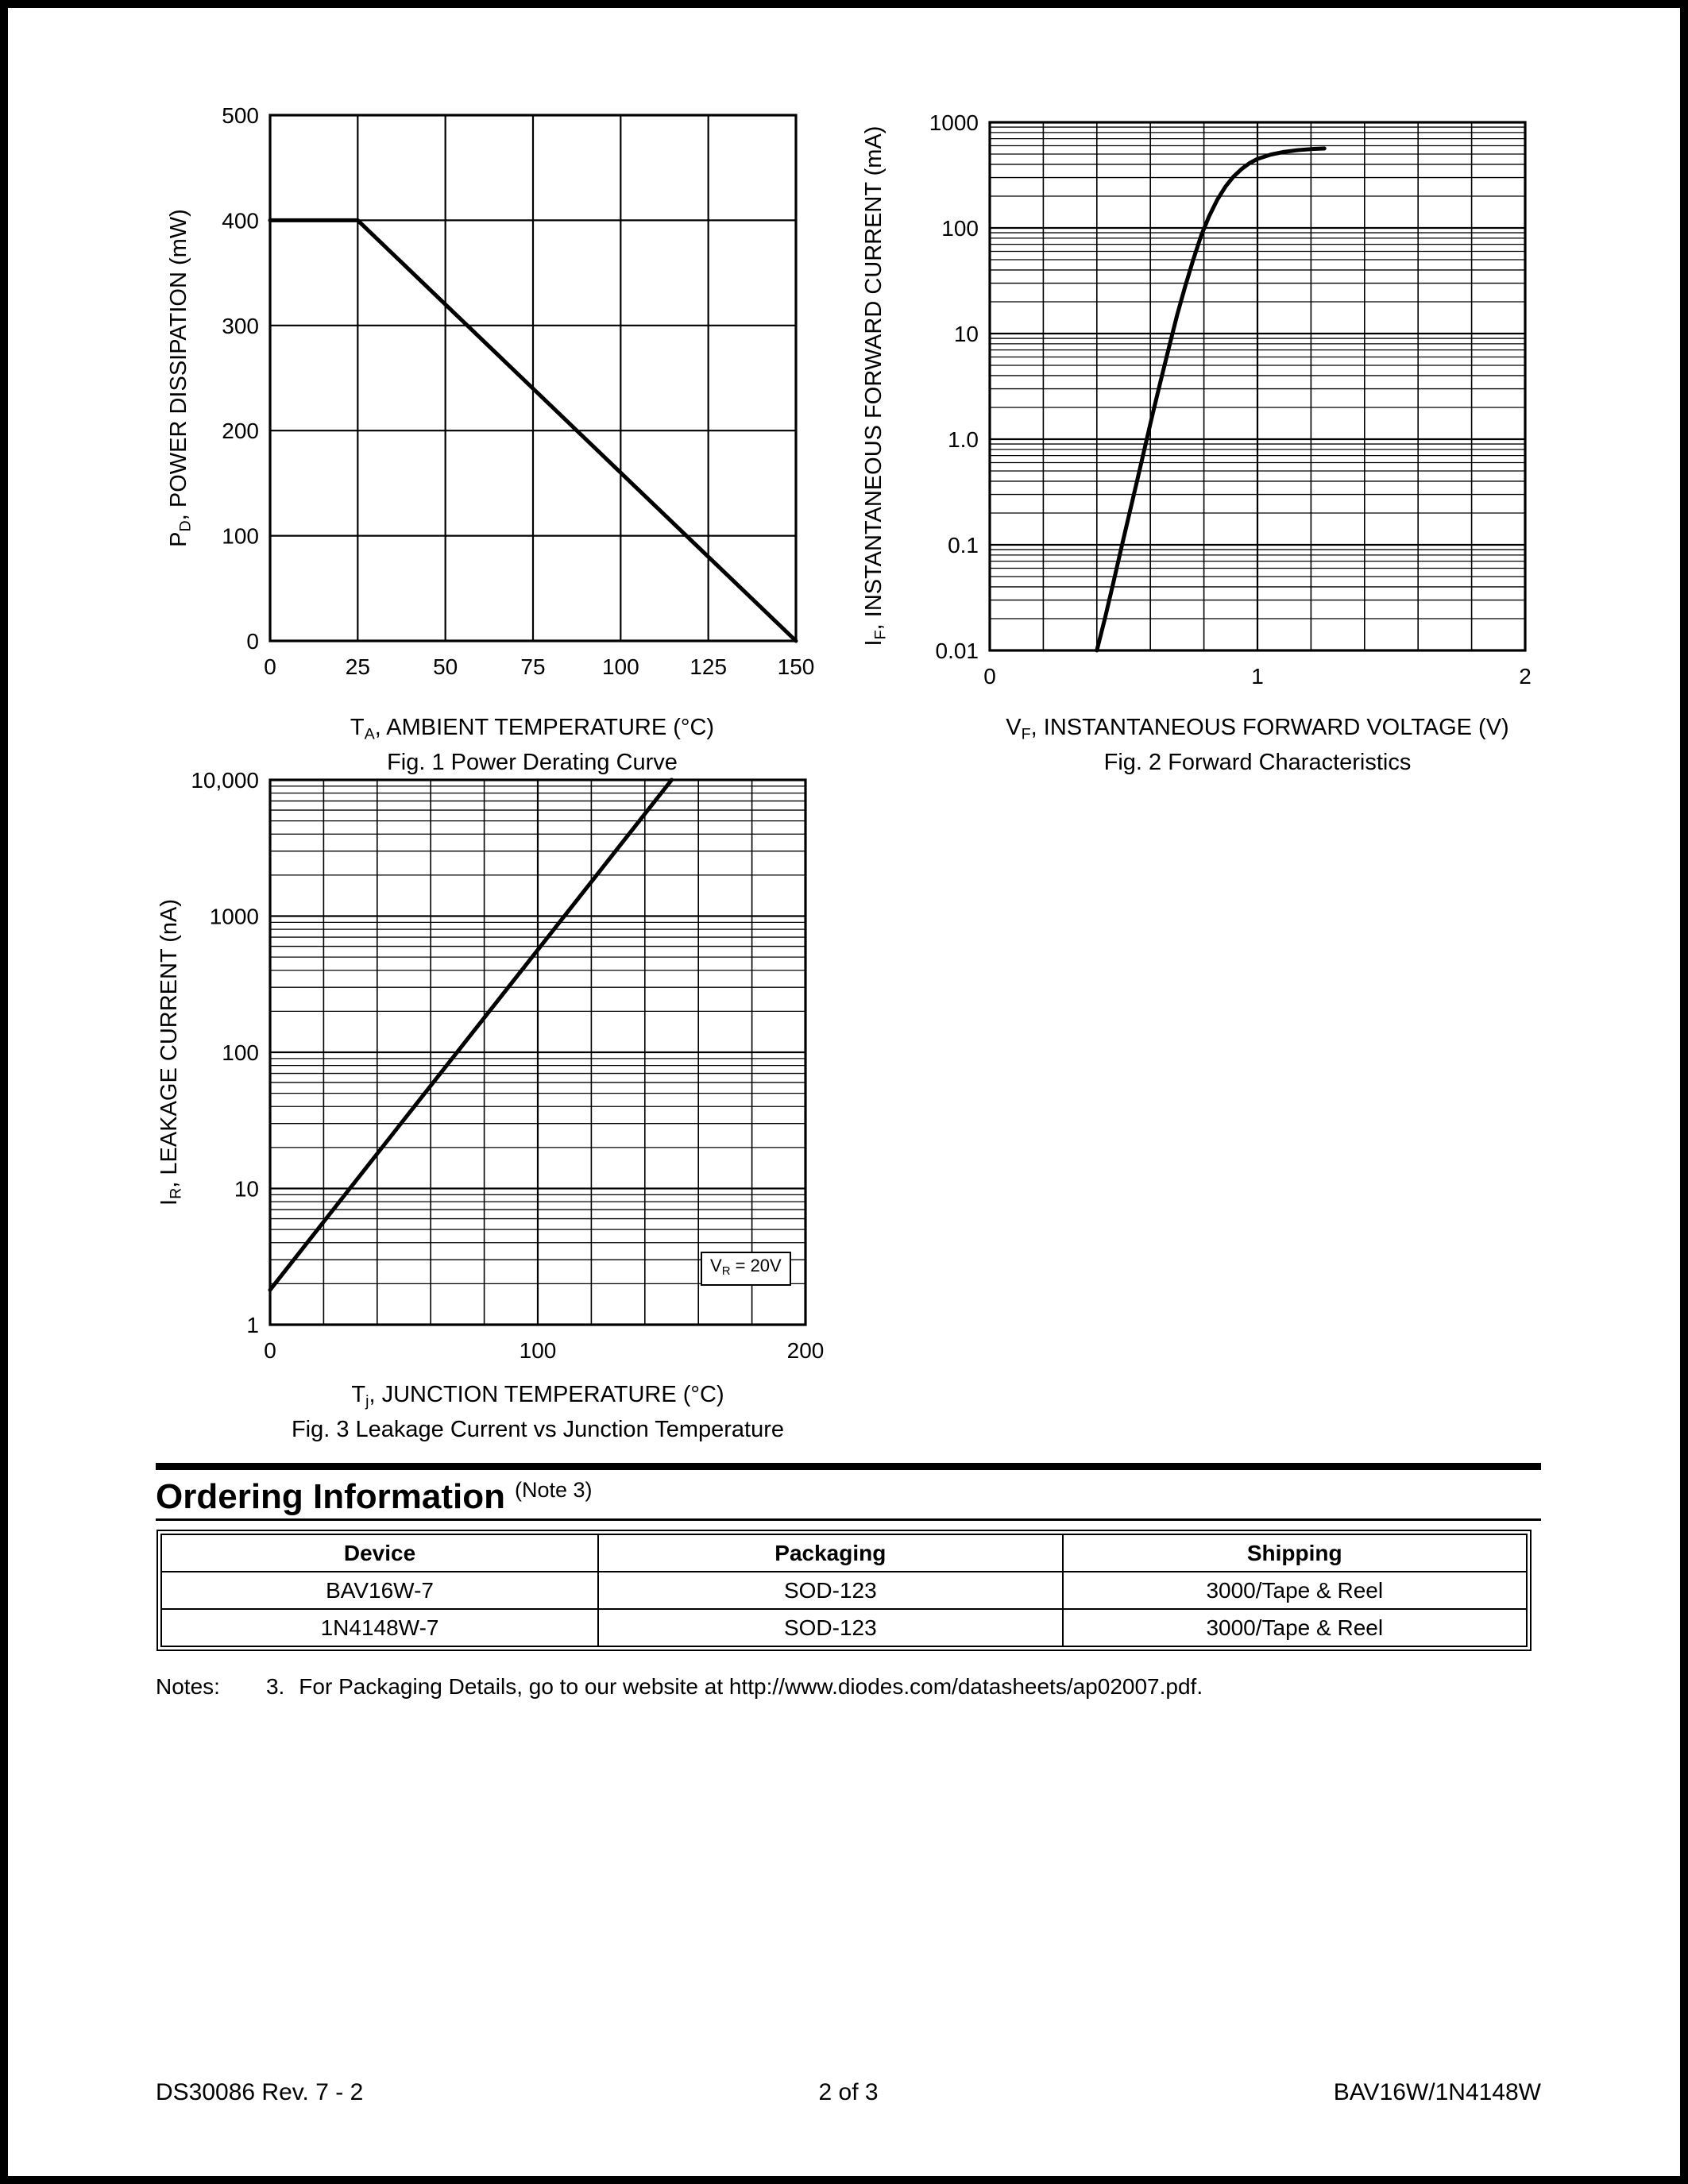 Image resolution: width=1688 pixels, height=2184 pixels. I want to click on ordering-section-bottom-rule, so click(849, 1519).